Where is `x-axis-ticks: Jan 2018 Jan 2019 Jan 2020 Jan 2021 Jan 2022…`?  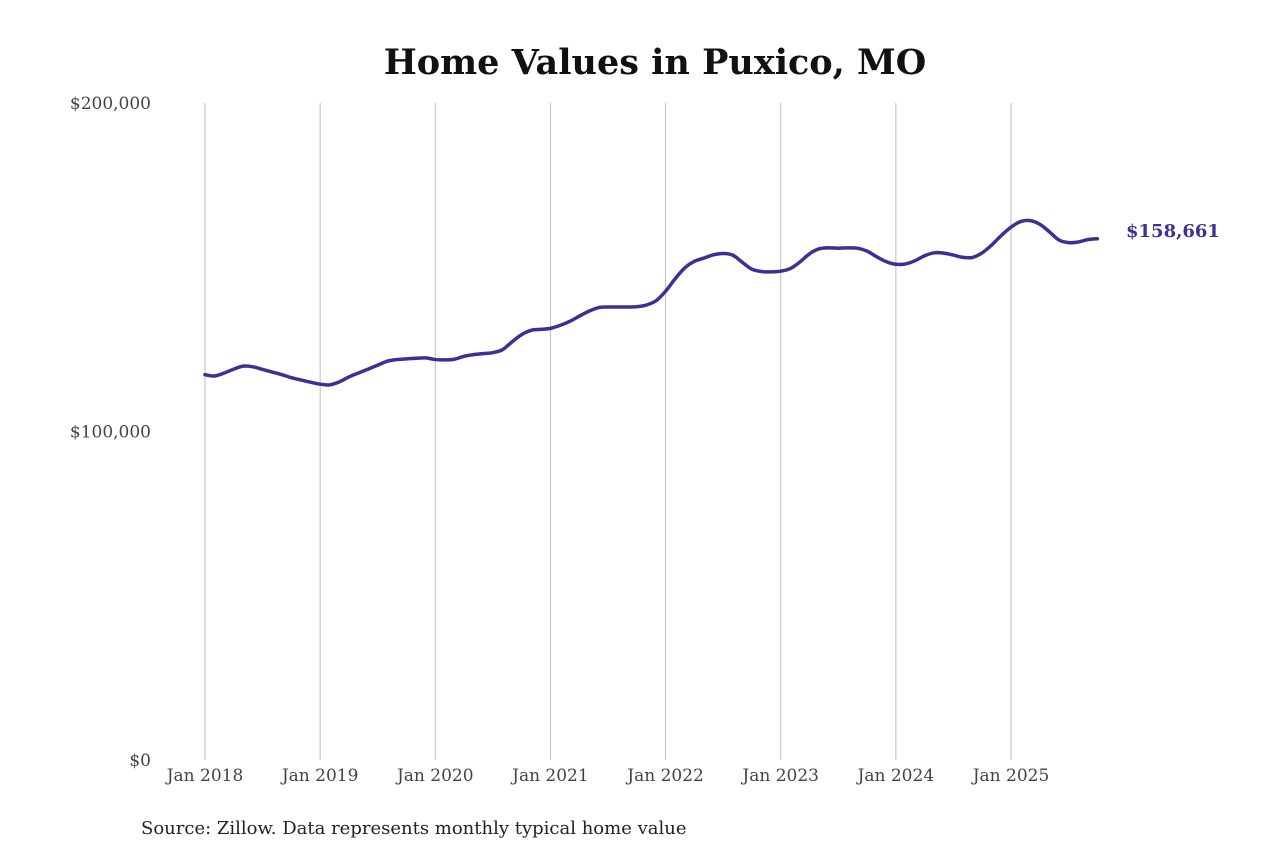
x-axis-ticks: Jan 2018 Jan 2019 Jan 2020 Jan 2021 Jan 2022… is located at coordinates (607, 776).